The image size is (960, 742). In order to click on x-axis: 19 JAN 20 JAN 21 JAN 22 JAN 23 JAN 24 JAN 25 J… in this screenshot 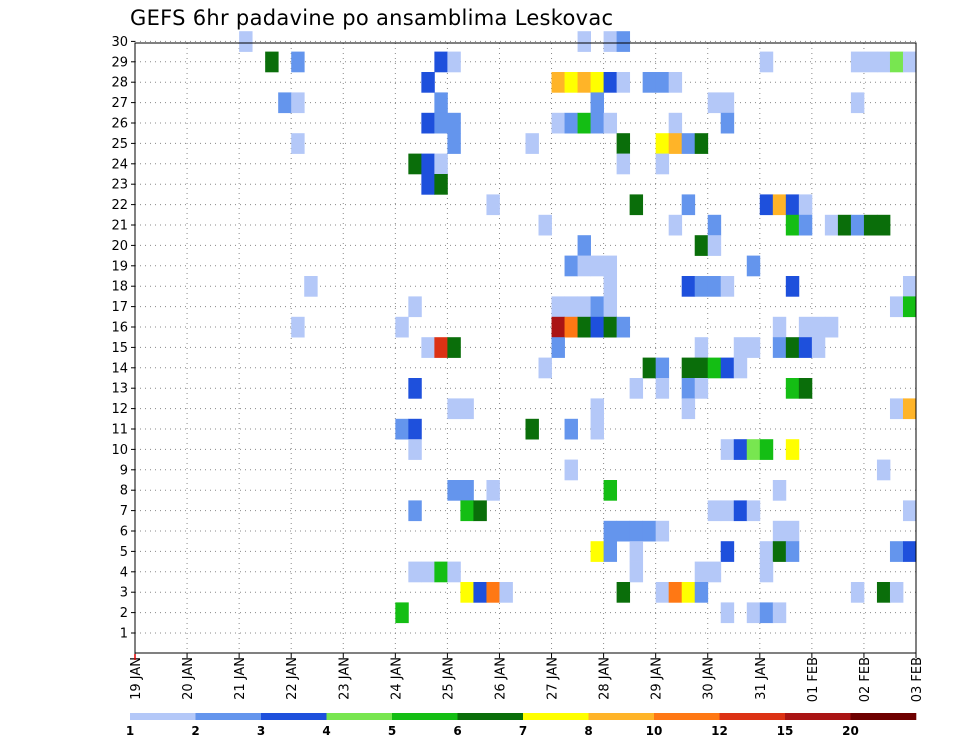, I will do `click(527, 677)`.